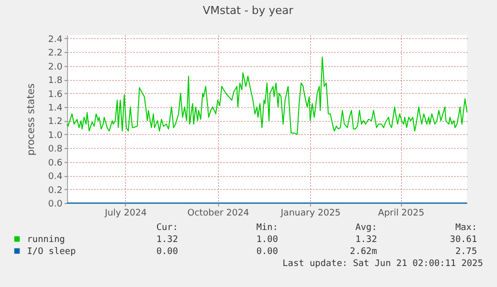 The width and height of the screenshot is (497, 287). Describe the element at coordinates (382, 264) in the screenshot. I see `text: Last update: Sat Jun 21 02:00:11 2025` at that location.